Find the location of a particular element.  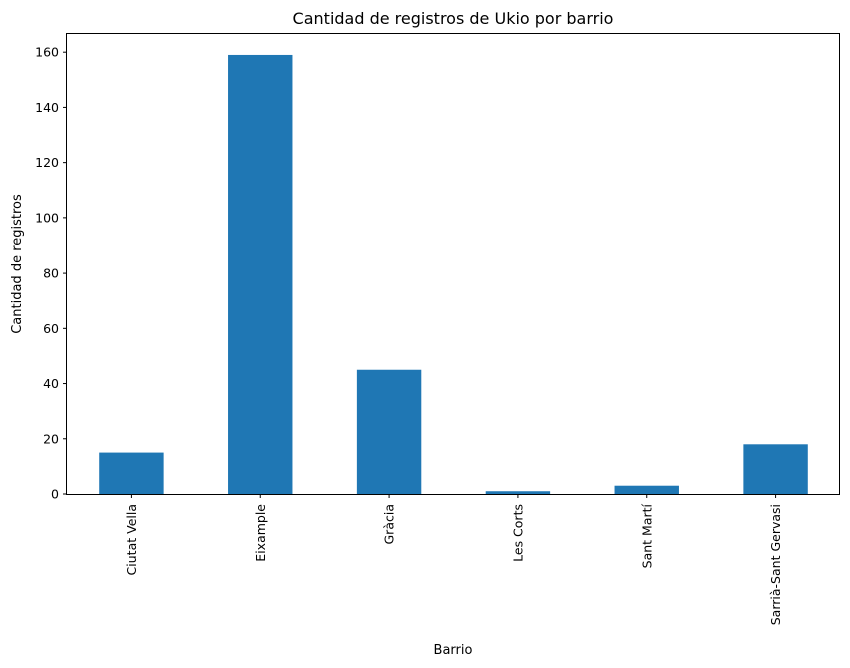

y-tick-label: 60 is located at coordinates (51, 328).